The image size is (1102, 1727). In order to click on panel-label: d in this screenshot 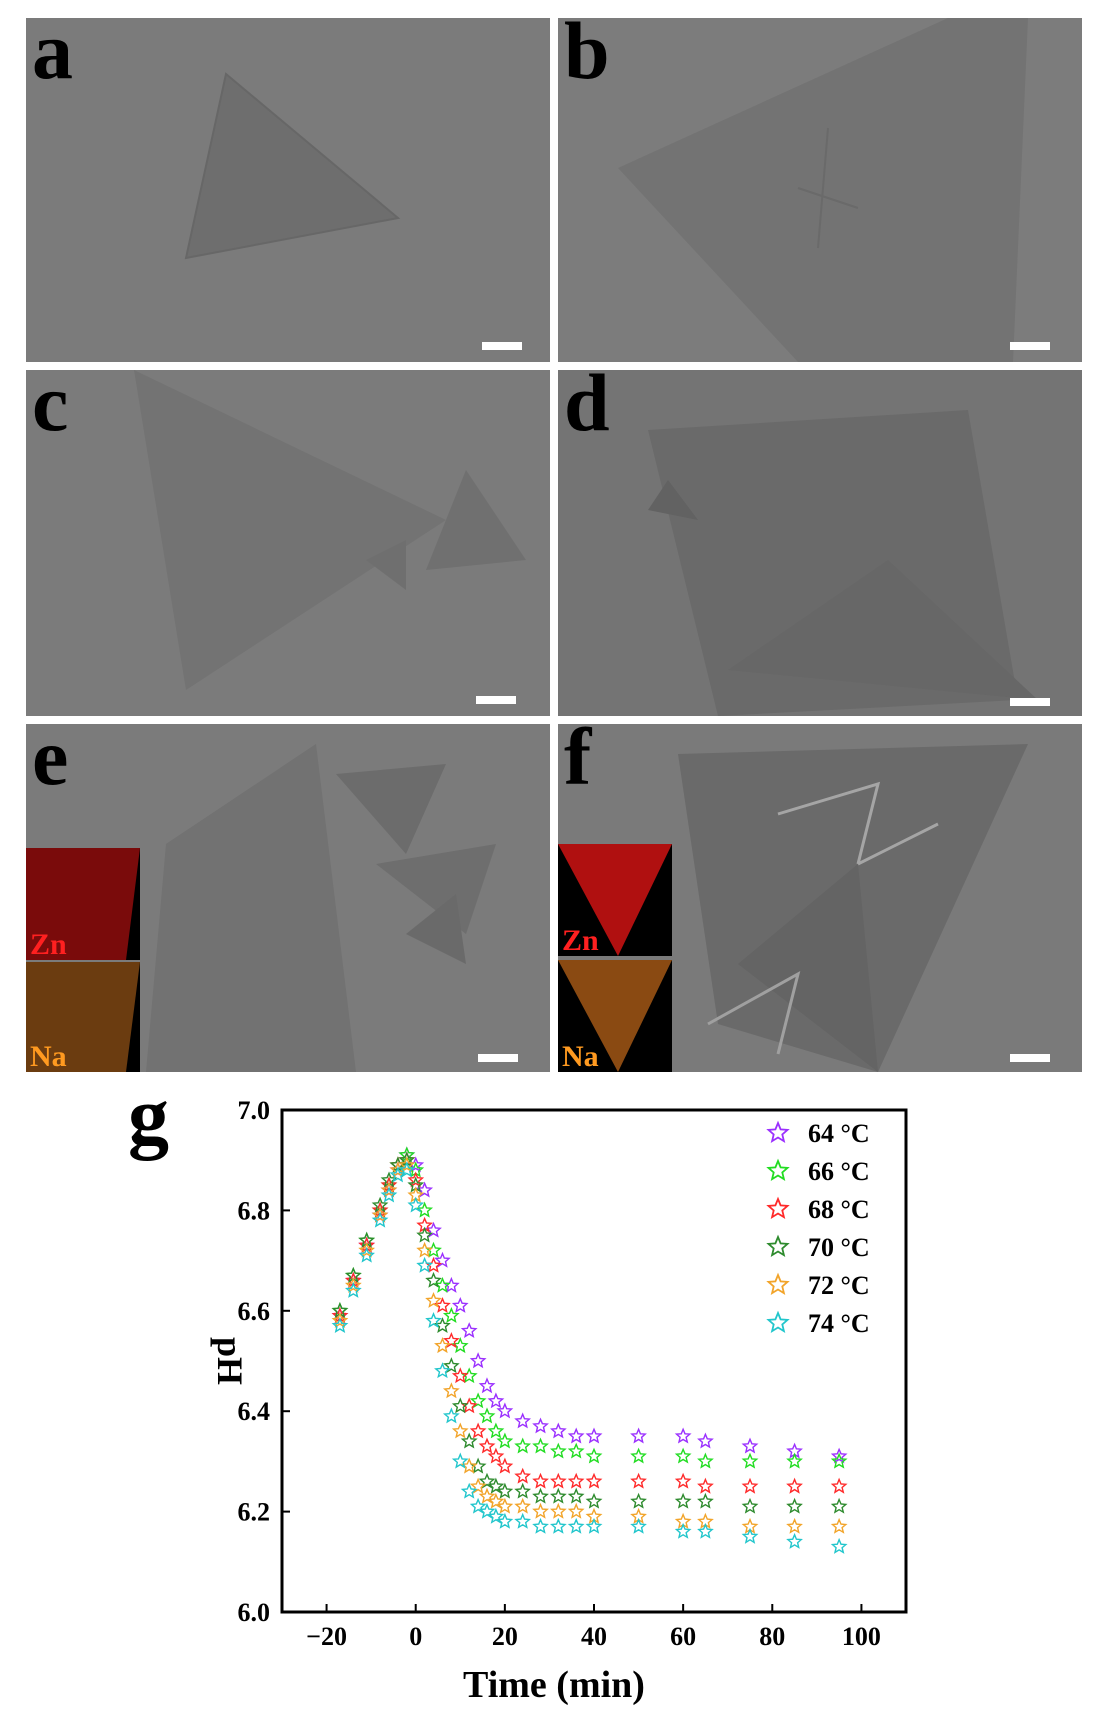, I will do `click(587, 409)`.